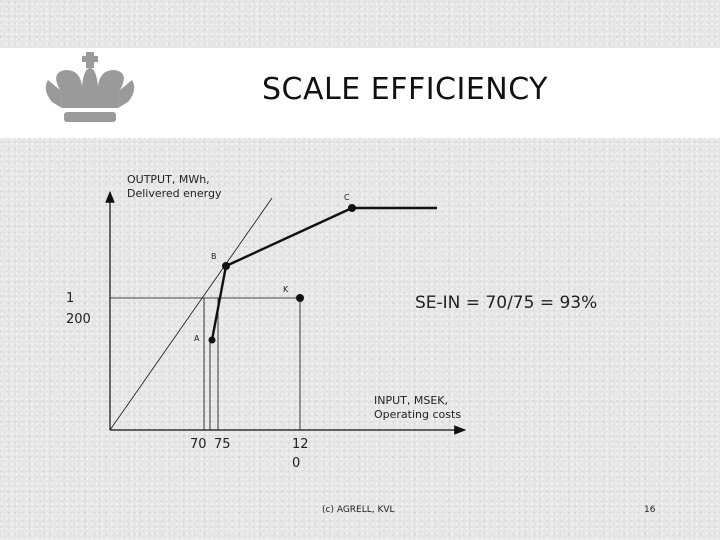  Describe the element at coordinates (300, 298) in the screenshot. I see `point-k-marker` at that location.